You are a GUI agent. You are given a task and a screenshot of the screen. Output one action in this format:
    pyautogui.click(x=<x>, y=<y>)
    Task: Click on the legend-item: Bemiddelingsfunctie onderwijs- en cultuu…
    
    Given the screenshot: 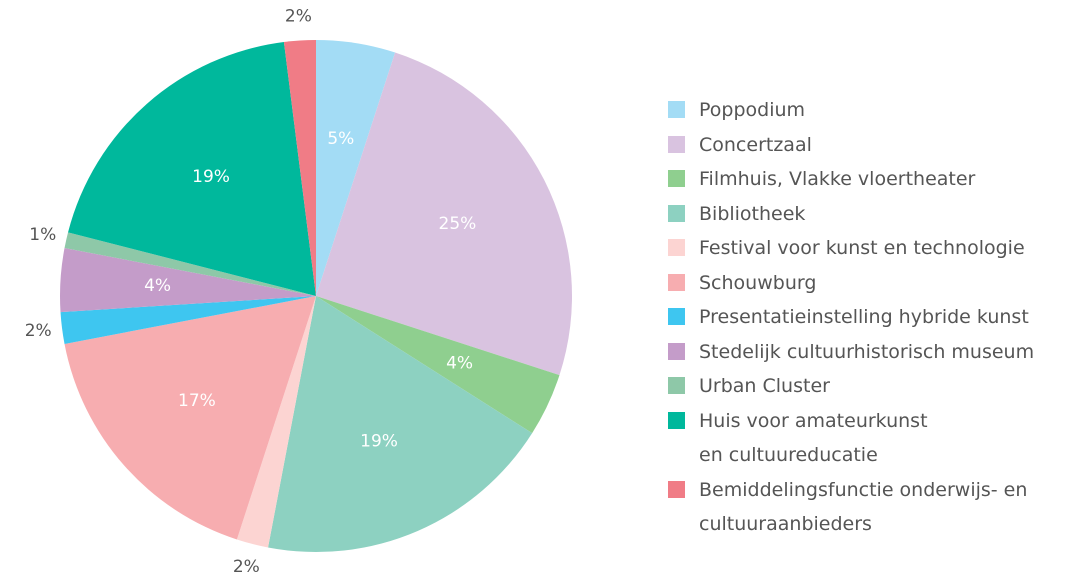 What is the action you would take?
    pyautogui.click(x=851, y=507)
    